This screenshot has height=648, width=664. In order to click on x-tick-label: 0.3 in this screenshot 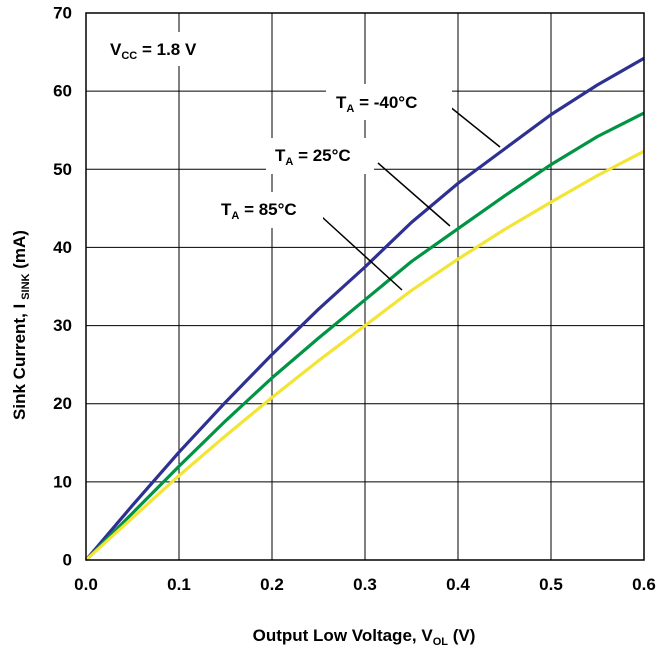, I will do `click(365, 584)`.